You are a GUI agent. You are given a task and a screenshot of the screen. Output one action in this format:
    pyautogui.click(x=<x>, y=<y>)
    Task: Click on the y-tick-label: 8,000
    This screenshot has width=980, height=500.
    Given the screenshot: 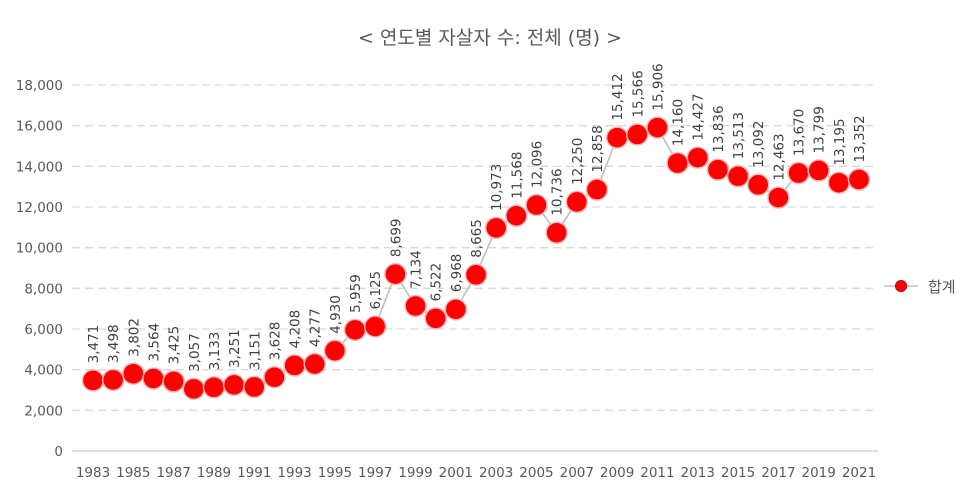 What is the action you would take?
    pyautogui.click(x=43, y=289)
    